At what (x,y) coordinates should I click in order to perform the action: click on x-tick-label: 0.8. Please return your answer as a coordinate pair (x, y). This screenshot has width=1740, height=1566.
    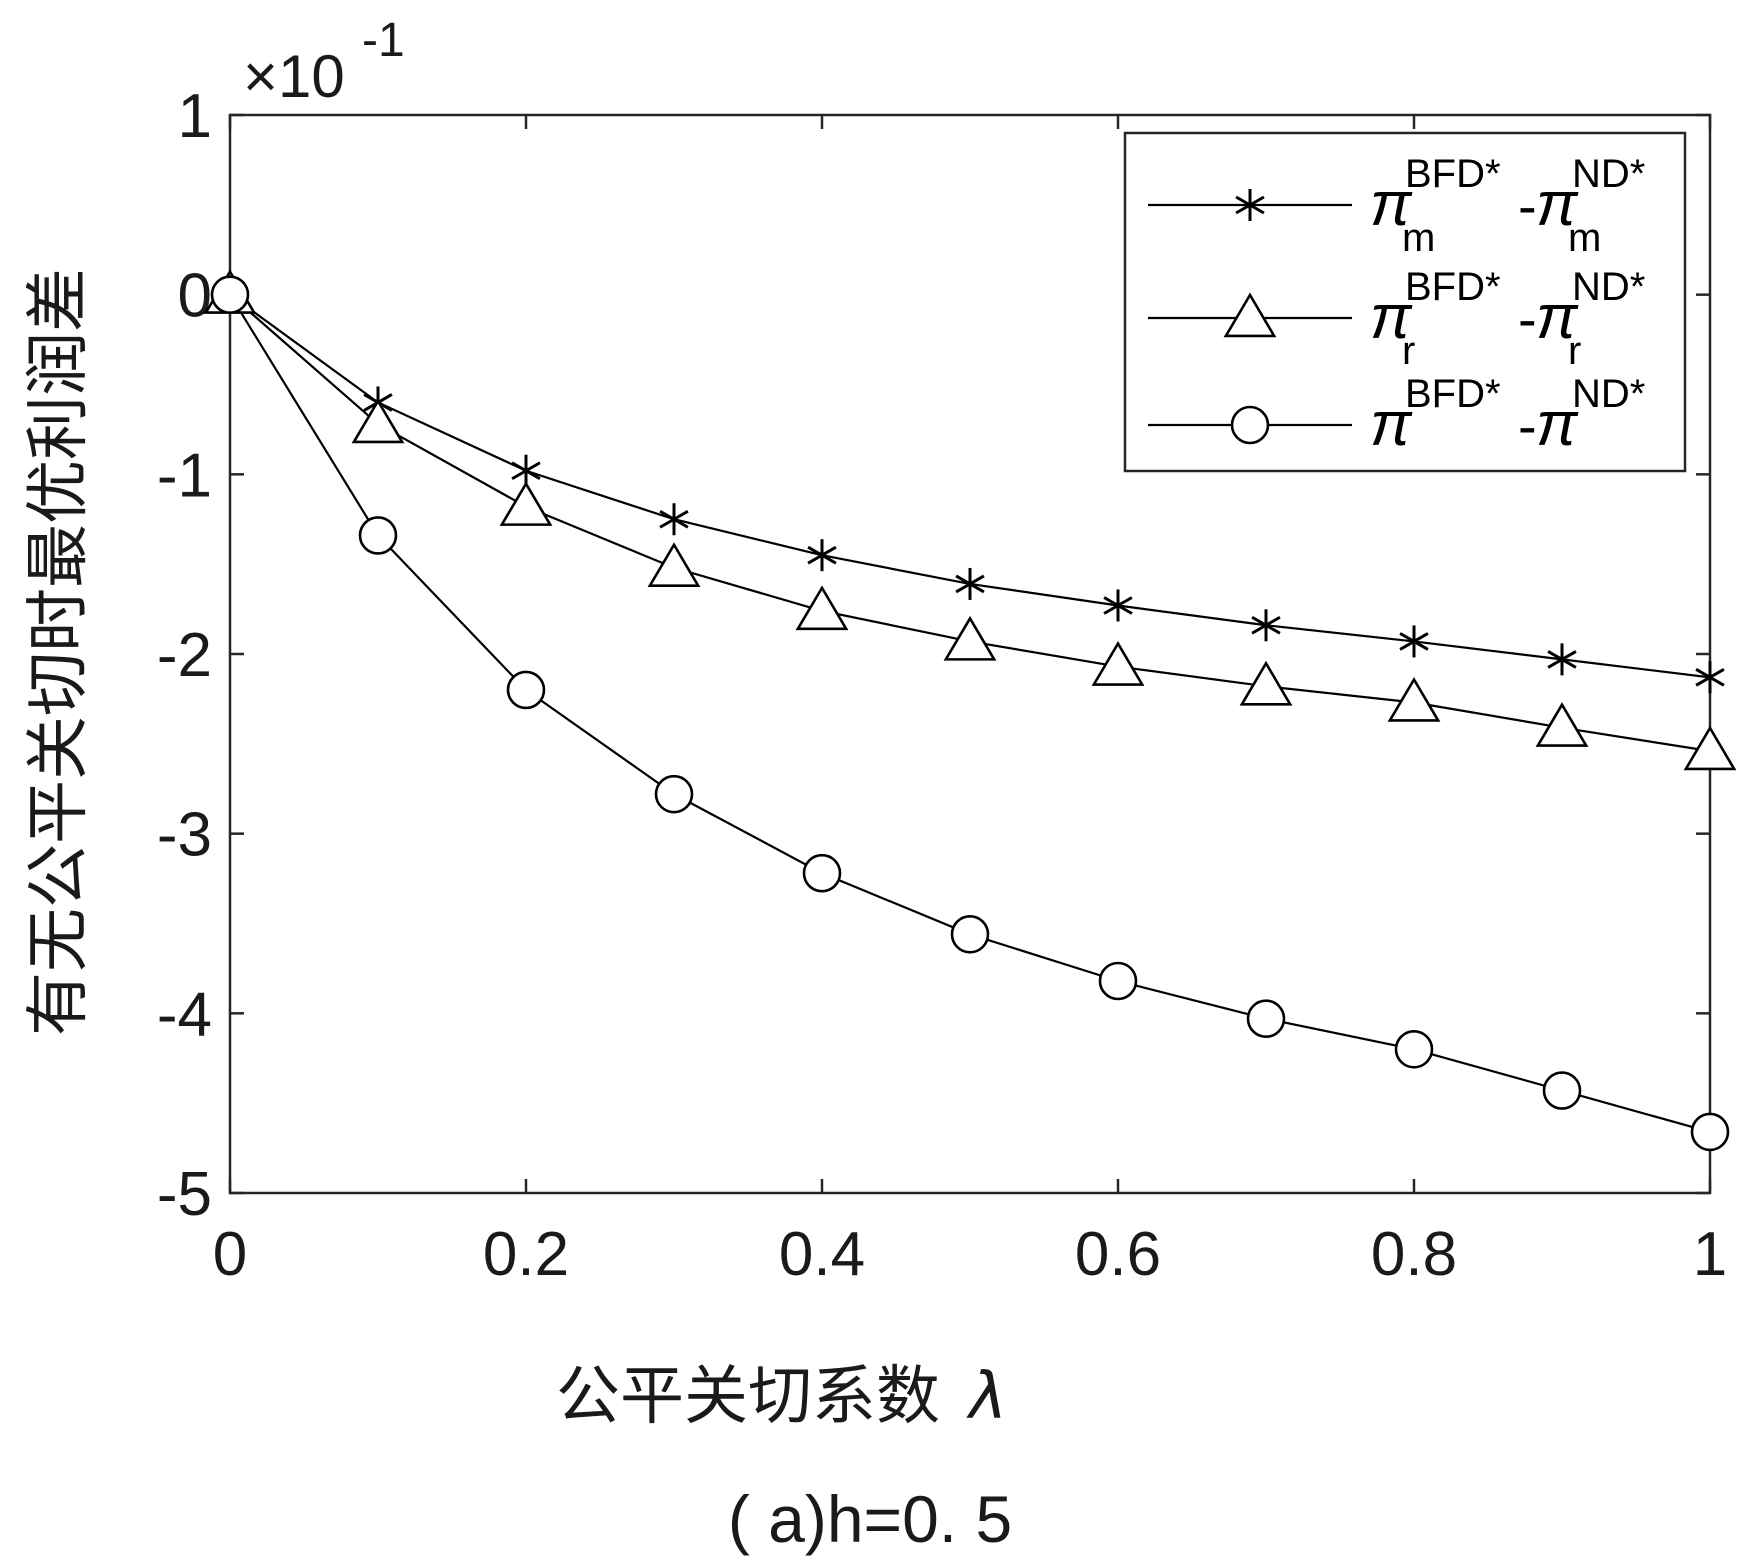
    Looking at the image, I should click on (1414, 1254).